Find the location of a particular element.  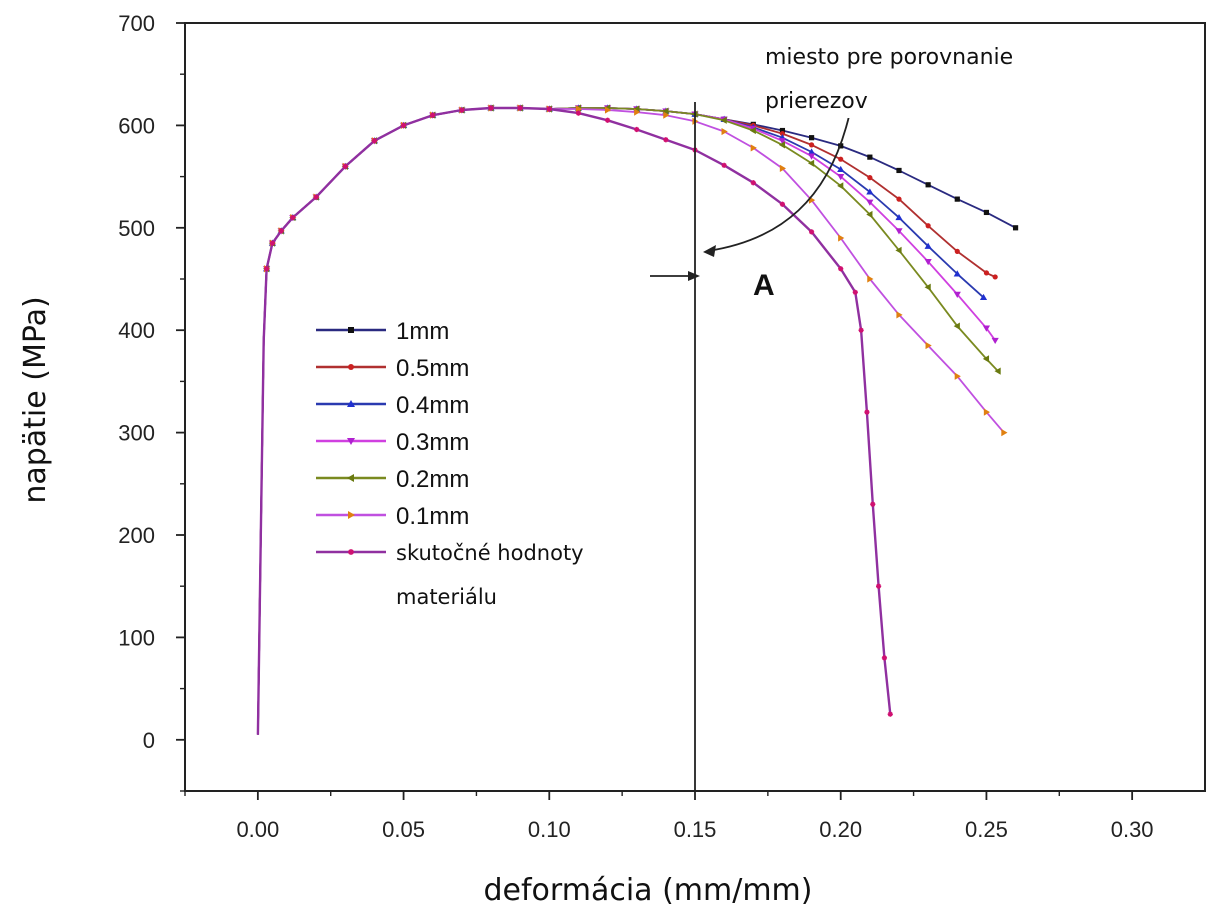

x-tick-label: 0.10 is located at coordinates (549, 829).